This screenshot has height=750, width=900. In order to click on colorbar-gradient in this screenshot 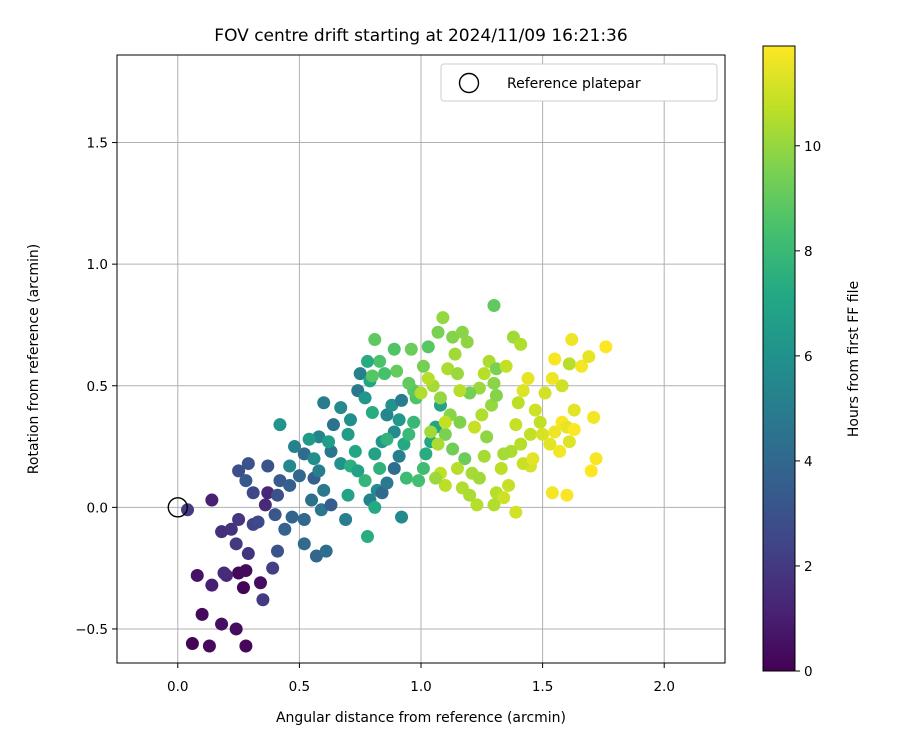, I will do `click(779, 358)`.